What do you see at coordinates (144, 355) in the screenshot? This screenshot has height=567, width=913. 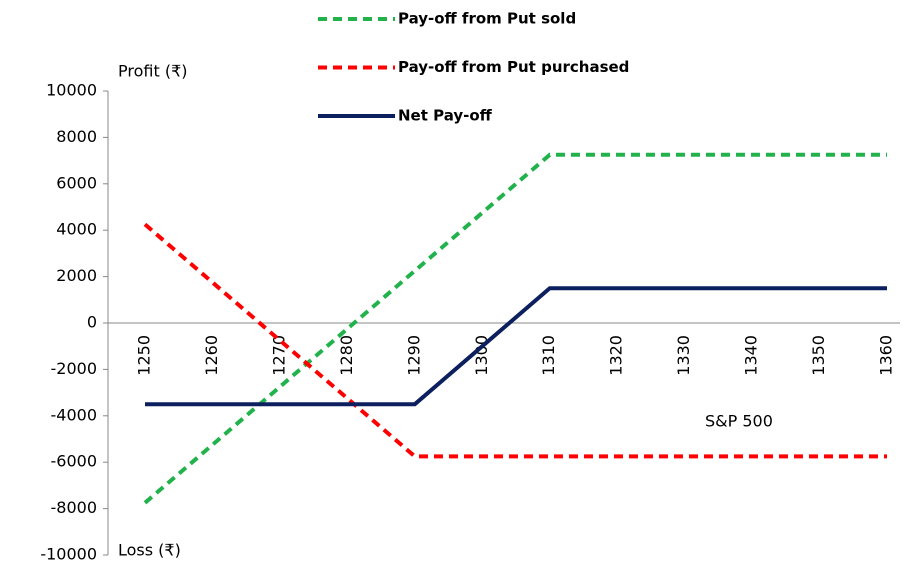 I see `x-tick-label: 1250` at bounding box center [144, 355].